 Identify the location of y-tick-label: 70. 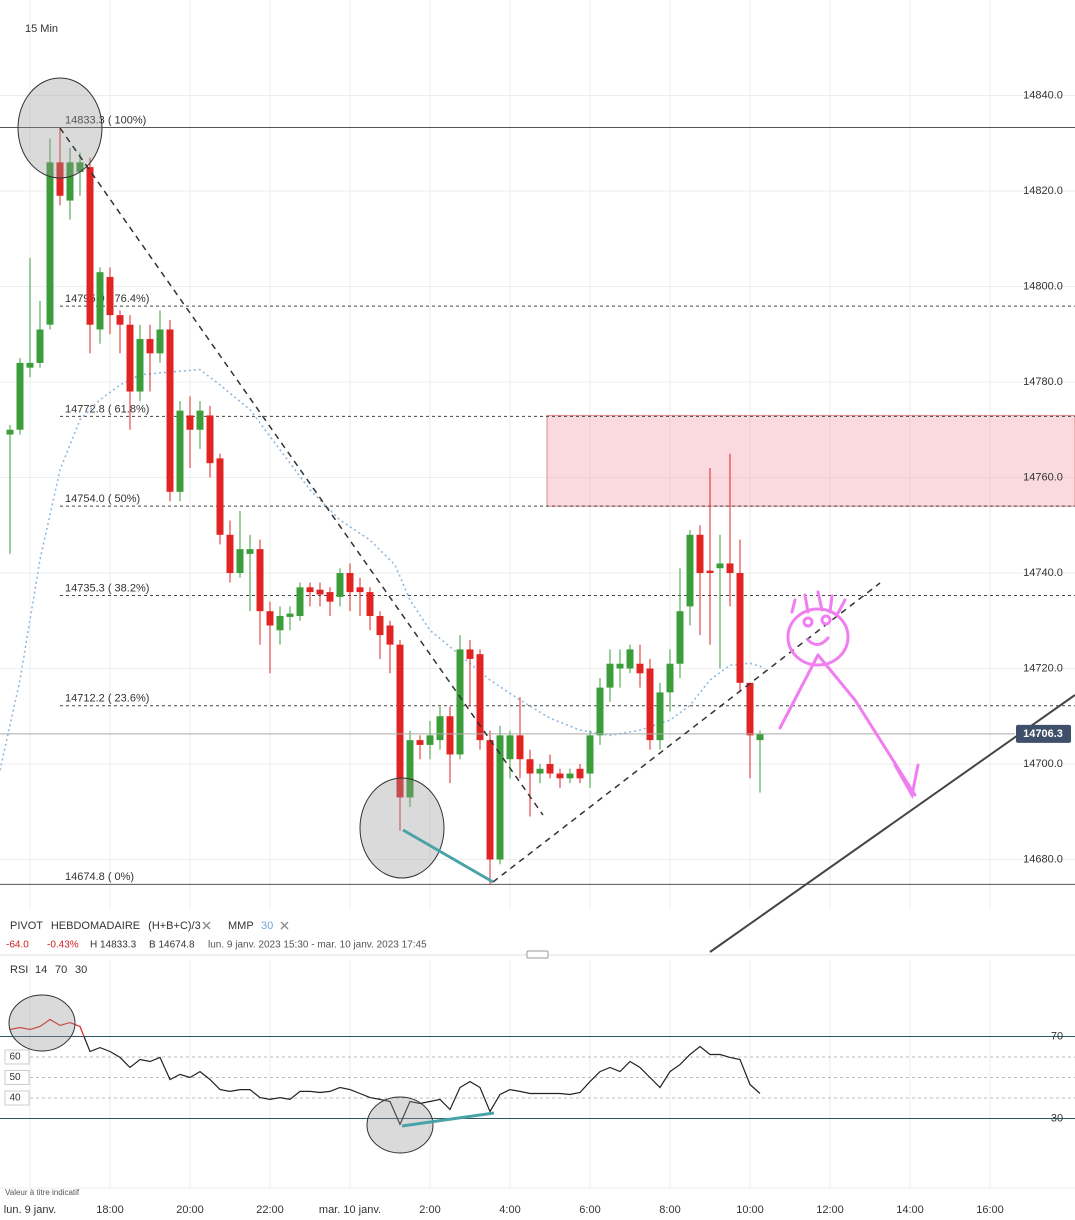
(1057, 1036).